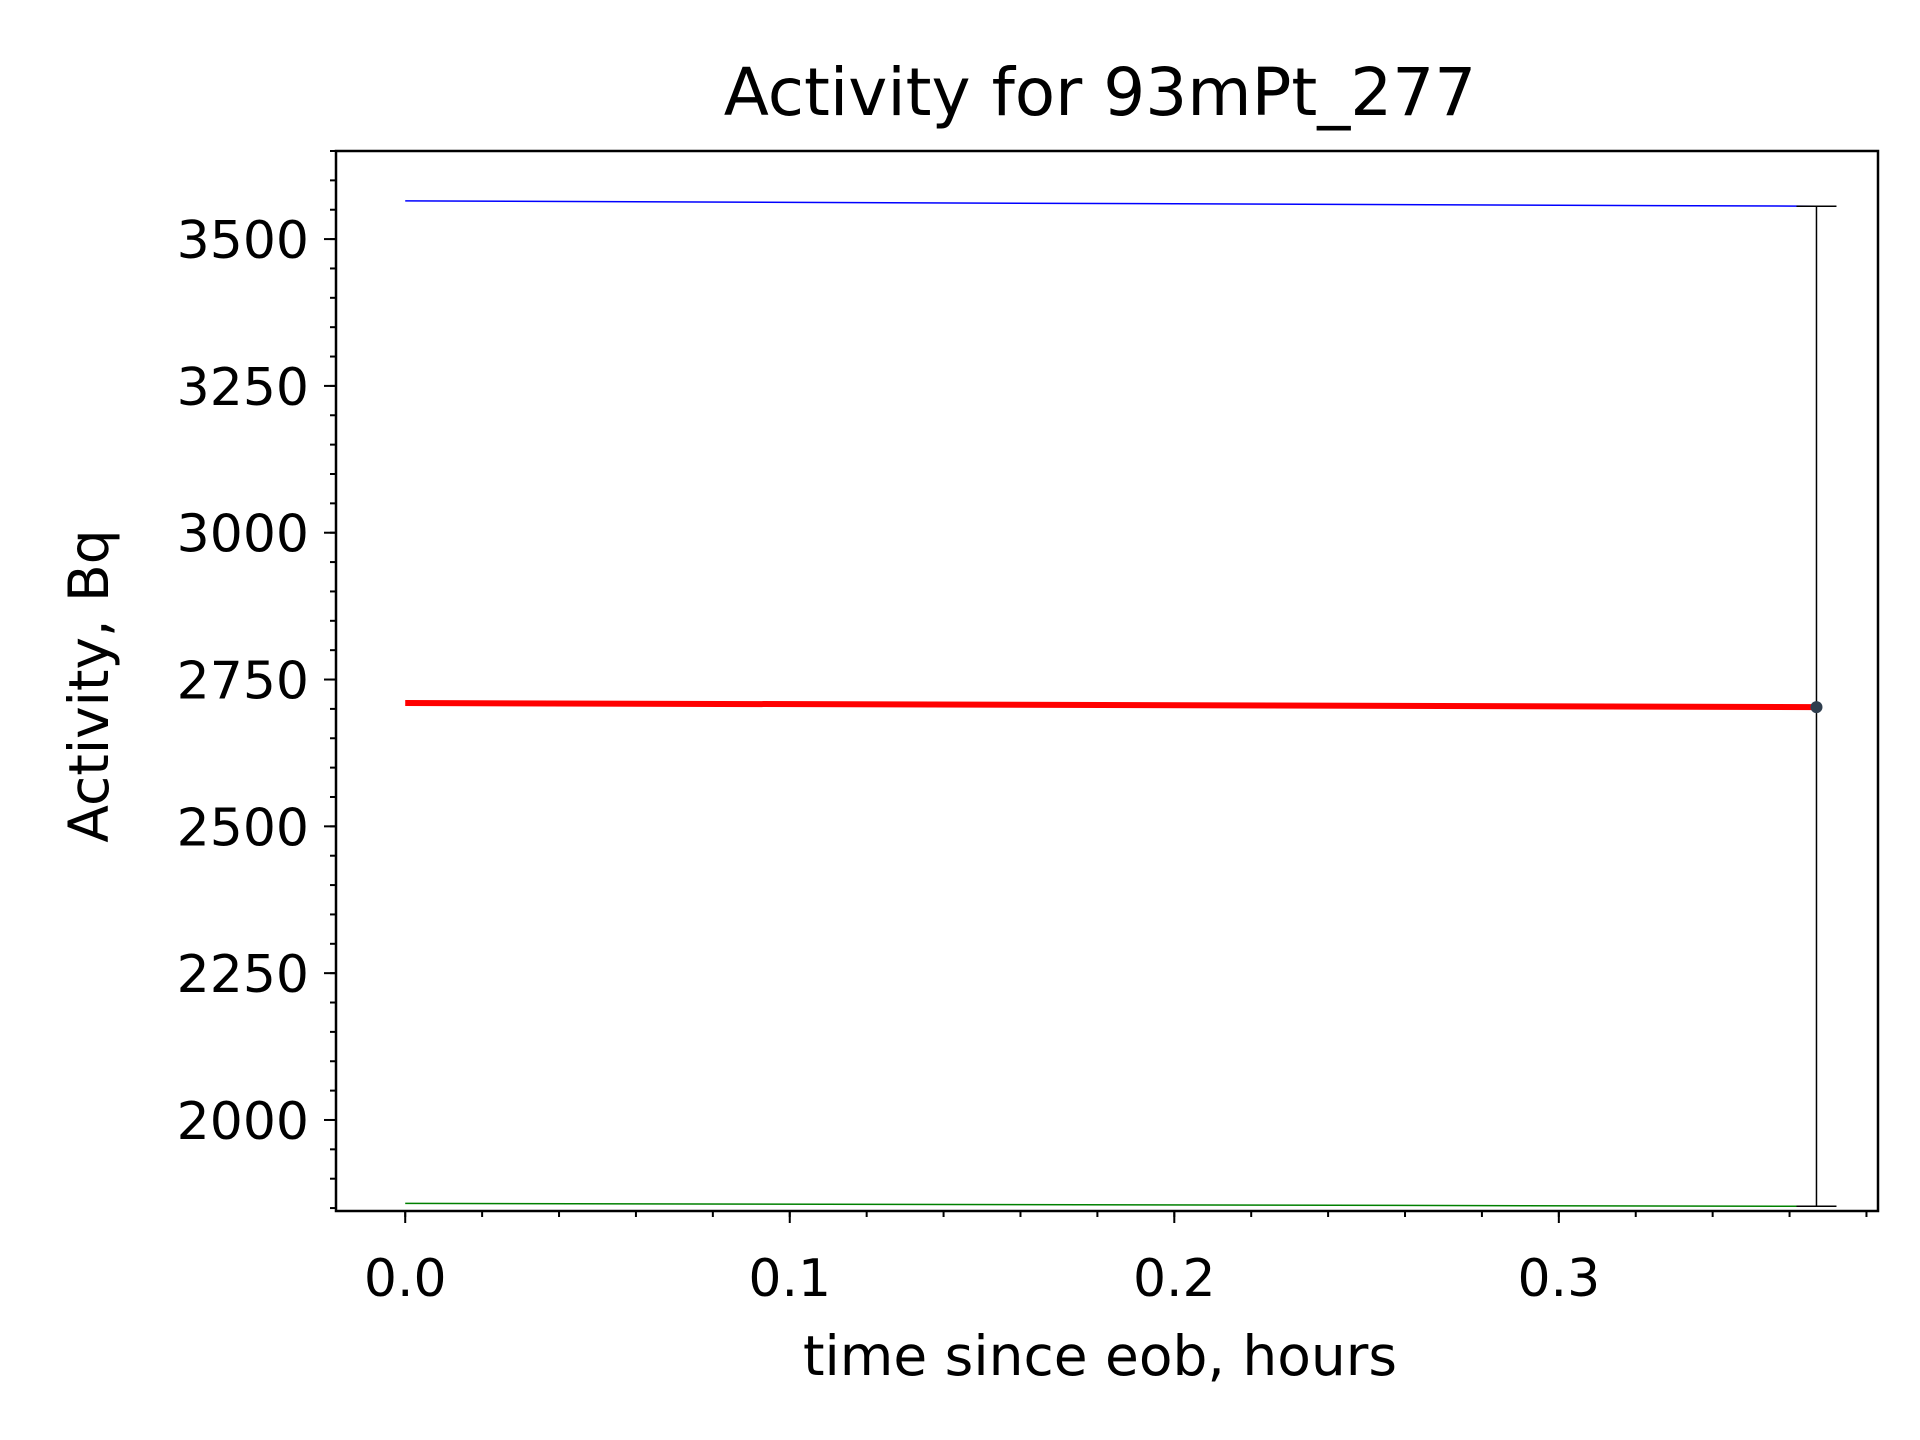 This screenshot has height=1440, width=1920. Describe the element at coordinates (1816, 707) in the screenshot. I see `data-point` at that location.